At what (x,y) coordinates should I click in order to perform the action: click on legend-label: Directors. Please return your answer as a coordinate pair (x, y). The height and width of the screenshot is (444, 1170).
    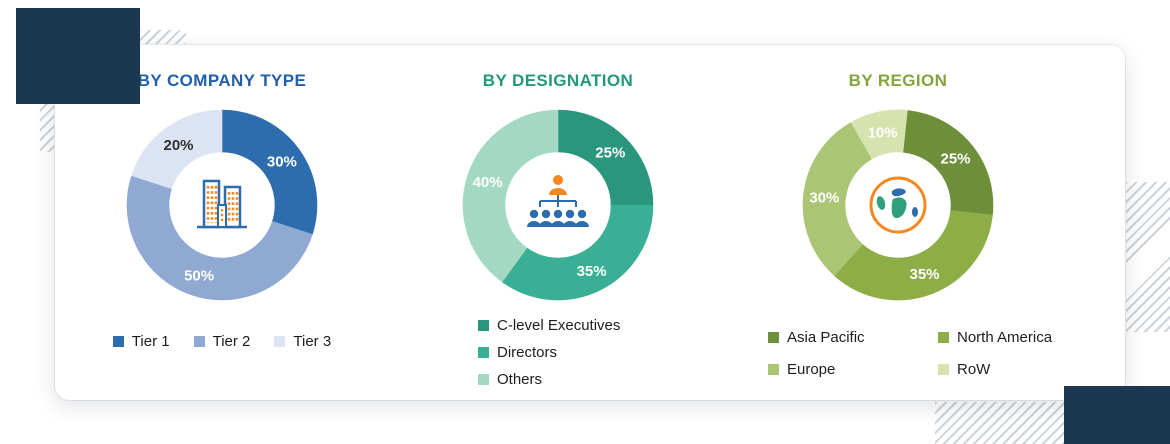
    Looking at the image, I should click on (527, 352).